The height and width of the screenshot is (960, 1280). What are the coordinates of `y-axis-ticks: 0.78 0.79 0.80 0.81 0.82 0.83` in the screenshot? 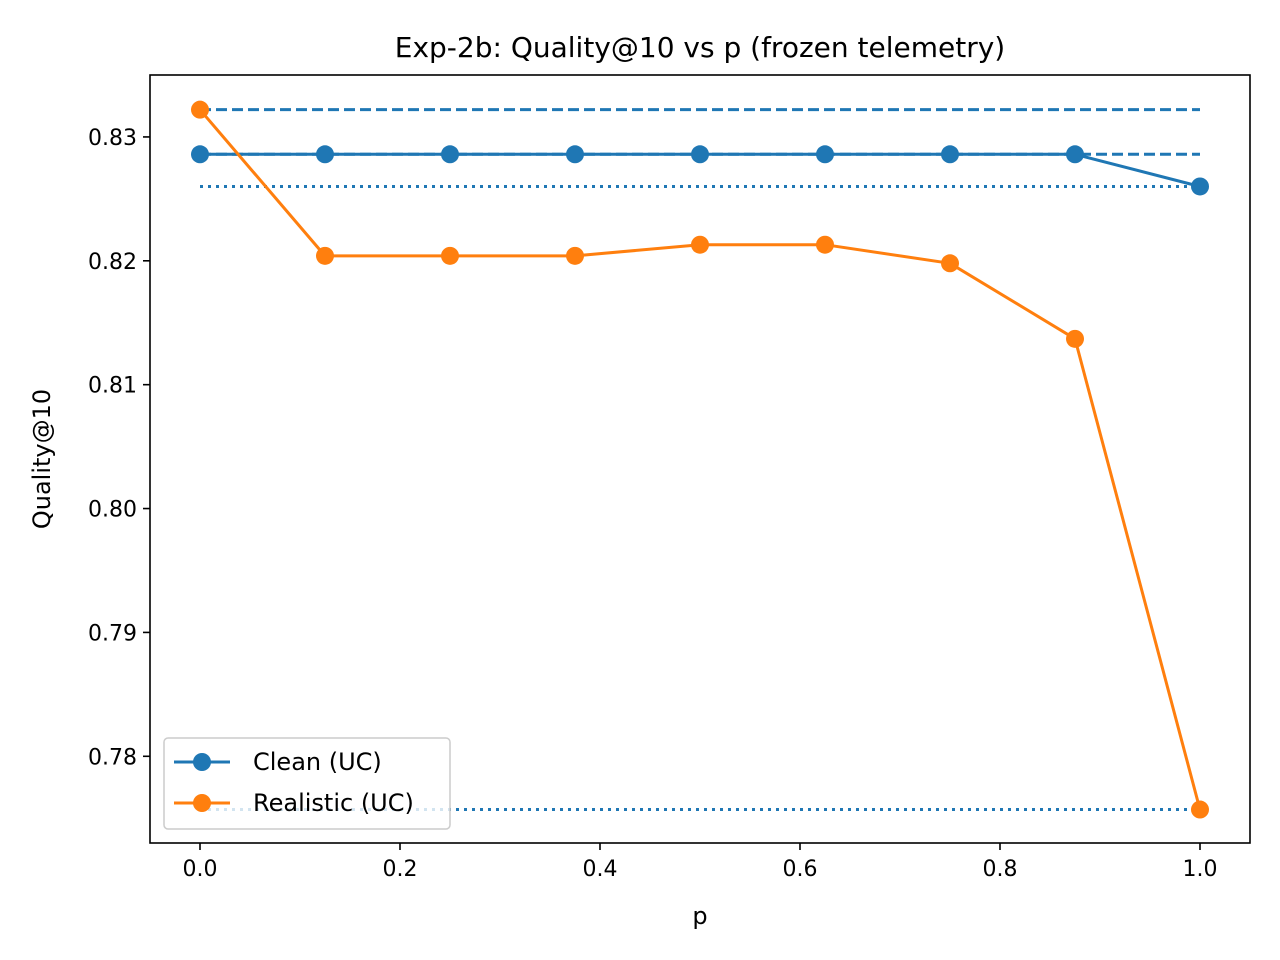 It's located at (119, 448).